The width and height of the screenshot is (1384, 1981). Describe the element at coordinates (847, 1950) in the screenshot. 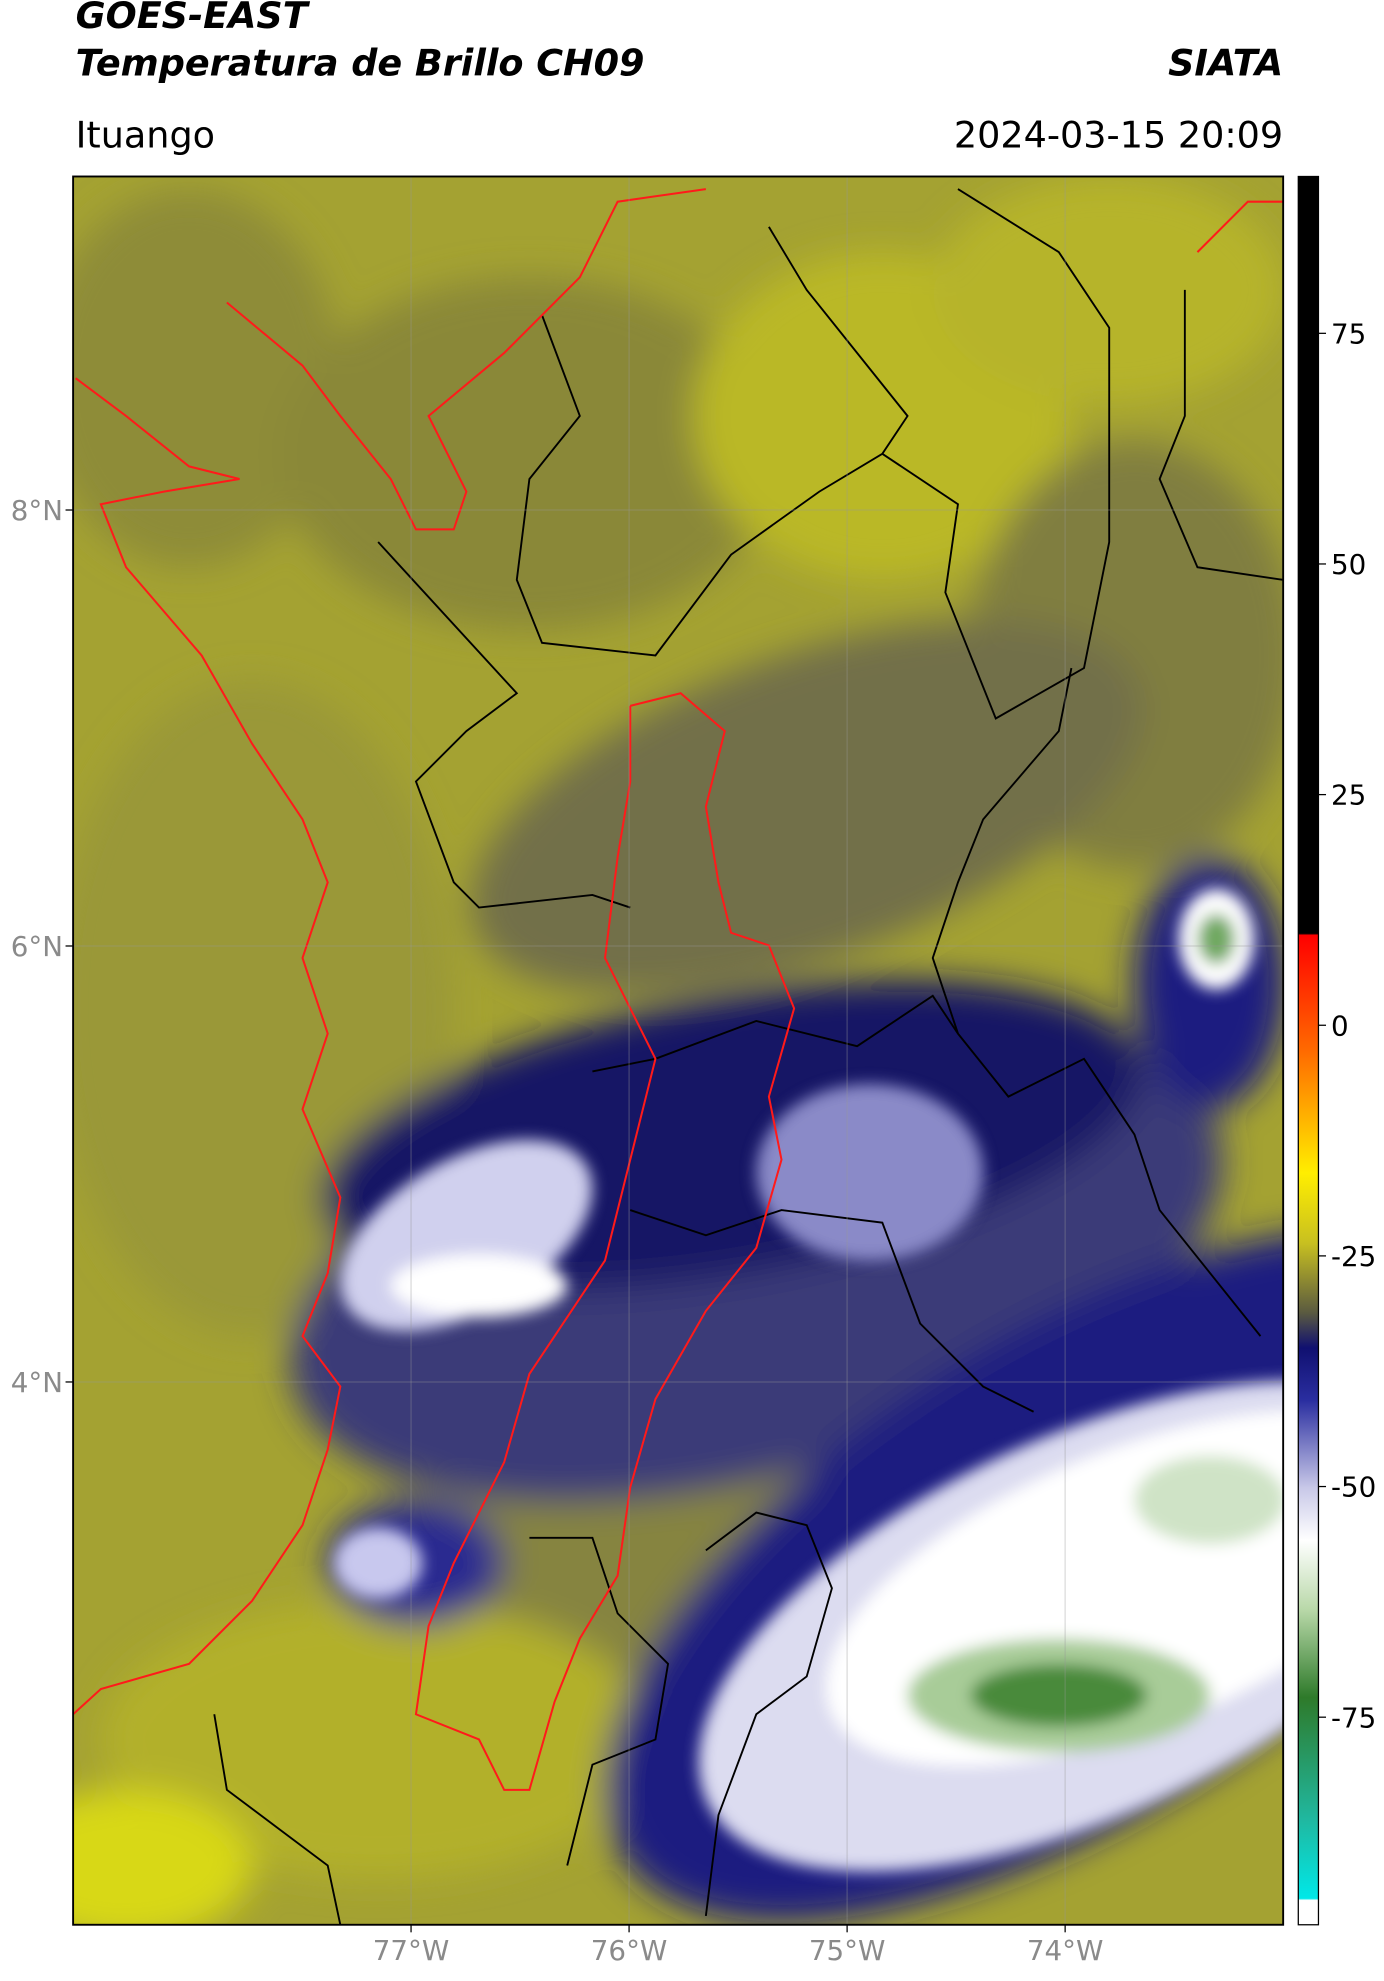

I see `lon-tick-label: 75°W` at that location.